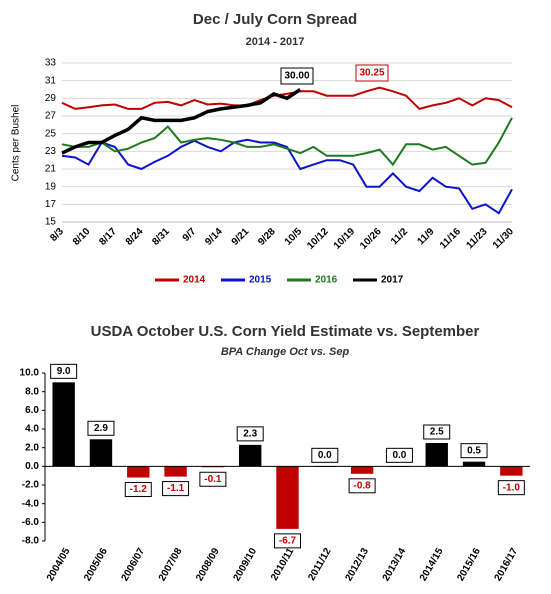 This screenshot has width=551, height=594. What do you see at coordinates (214, 237) in the screenshot?
I see `x-tick-label: 9/14` at bounding box center [214, 237].